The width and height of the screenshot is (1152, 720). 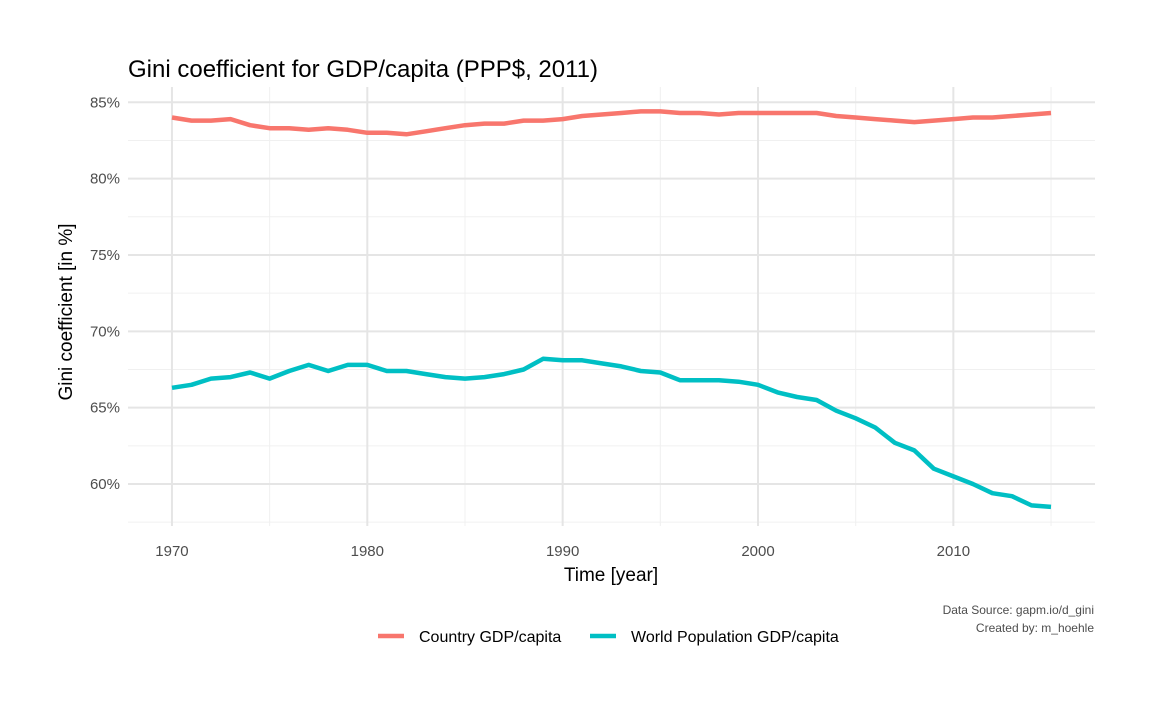 I want to click on y-tick-label: 85%, so click(x=105, y=102).